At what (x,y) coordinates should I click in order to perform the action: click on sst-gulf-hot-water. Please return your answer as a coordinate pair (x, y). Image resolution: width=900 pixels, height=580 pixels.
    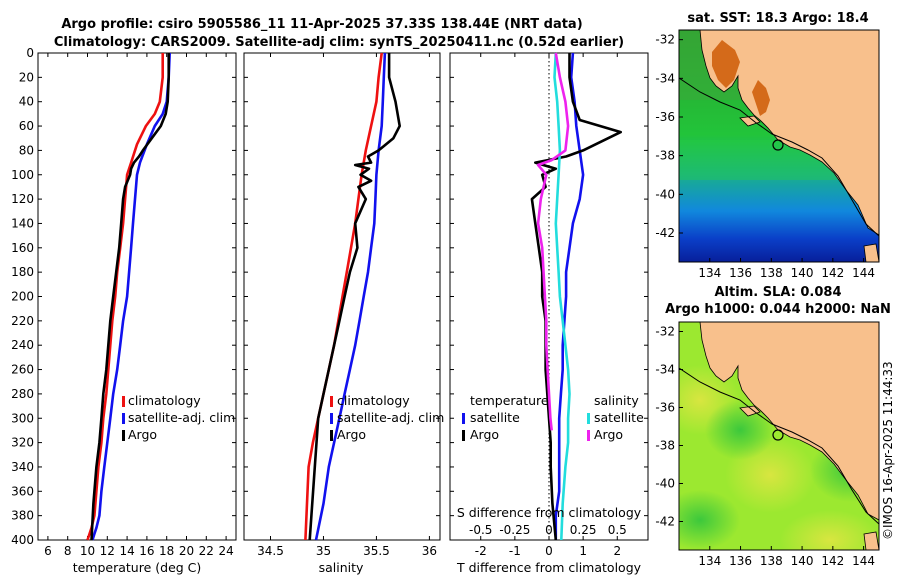
    Looking at the image, I should click on (726, 64).